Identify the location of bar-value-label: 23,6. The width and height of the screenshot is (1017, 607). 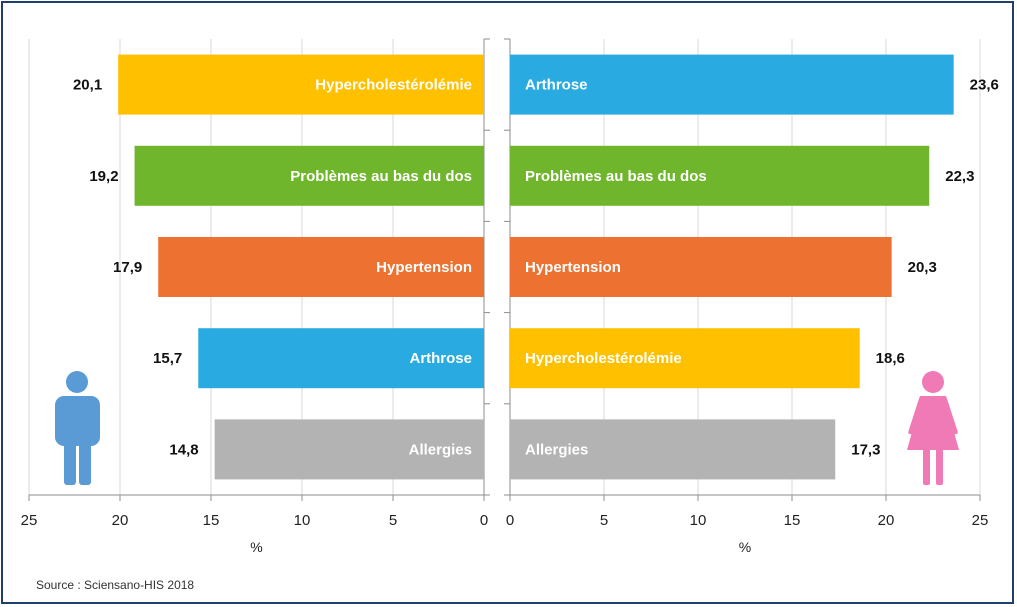
(984, 85).